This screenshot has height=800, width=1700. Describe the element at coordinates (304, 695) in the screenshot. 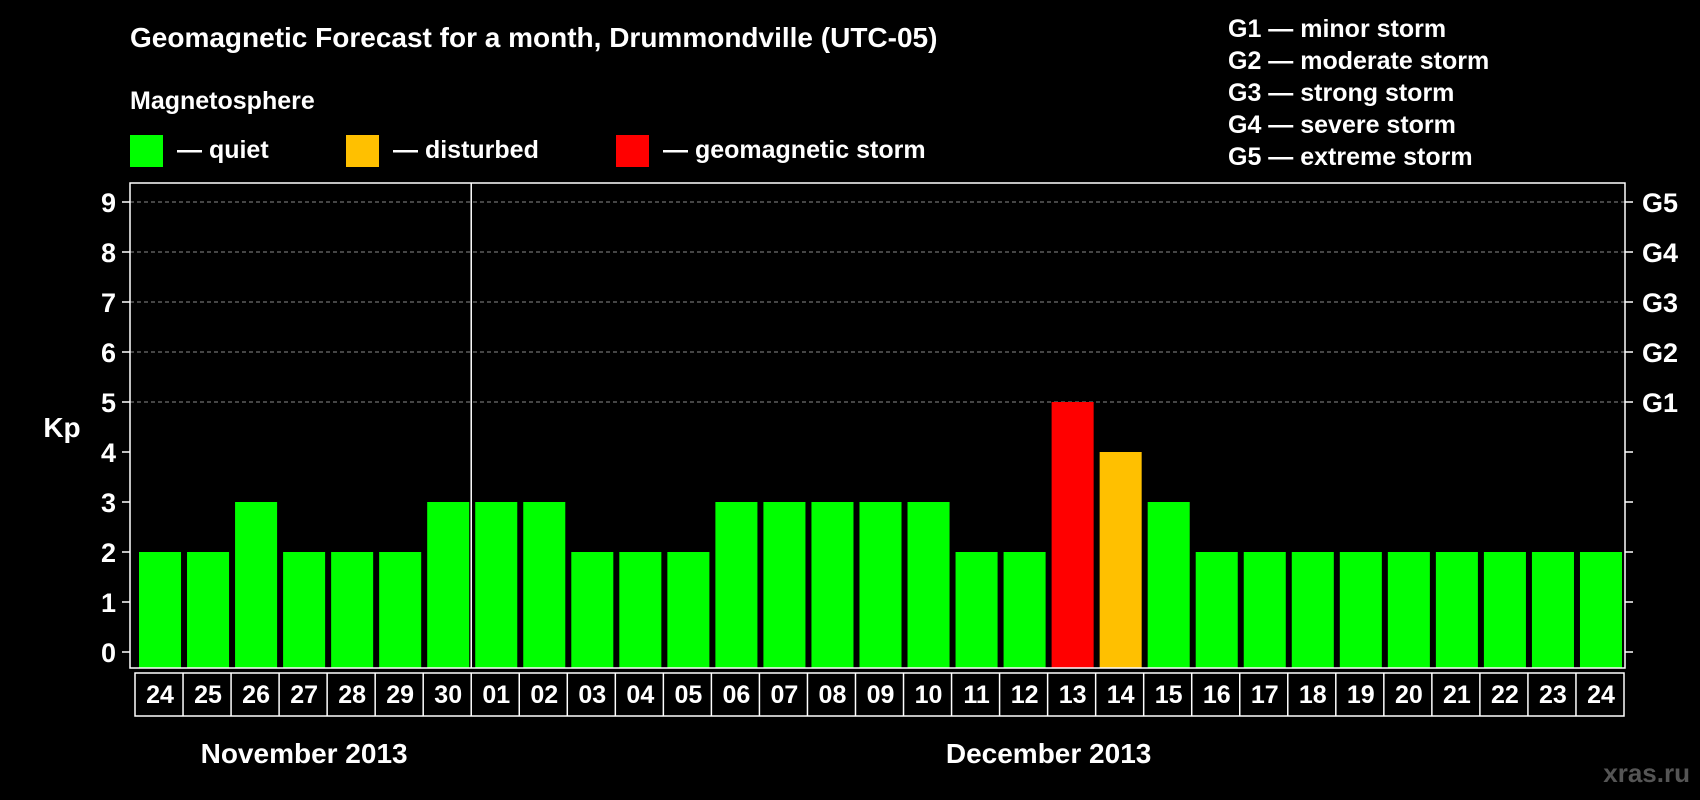

I see `x-tick-label: 27` at that location.